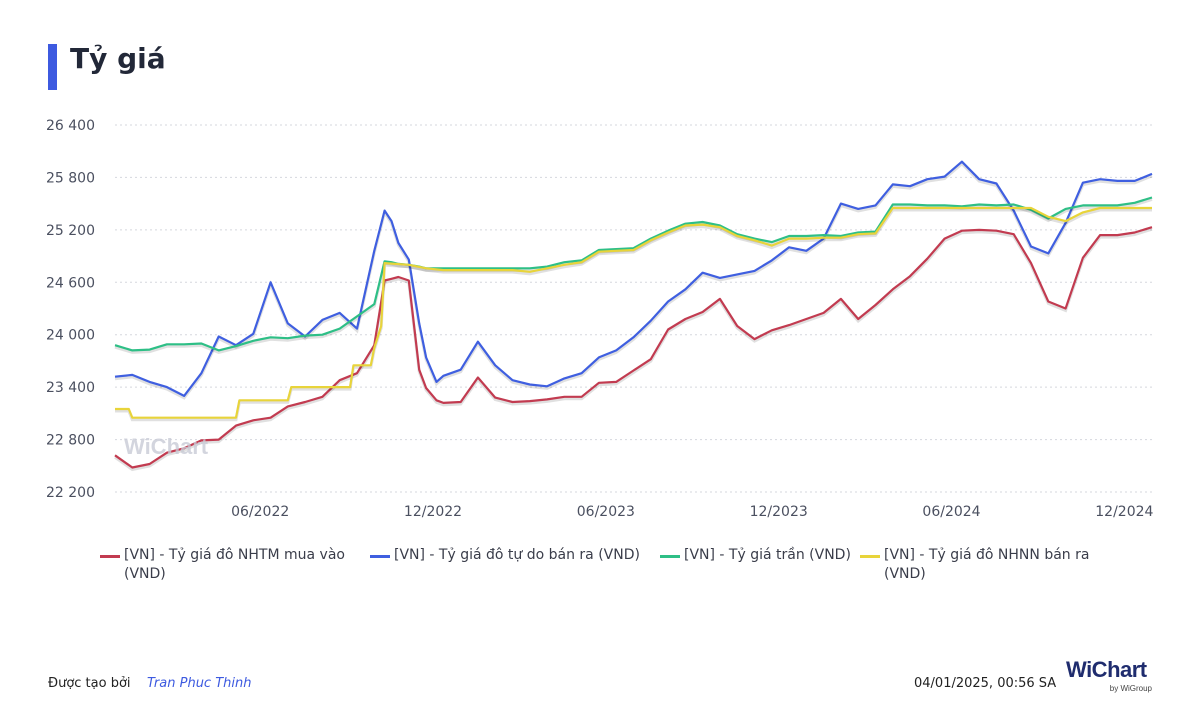 This screenshot has width=1200, height=721. Describe the element at coordinates (1130, 688) in the screenshot. I see `brand-sub: by WiGroup` at that location.